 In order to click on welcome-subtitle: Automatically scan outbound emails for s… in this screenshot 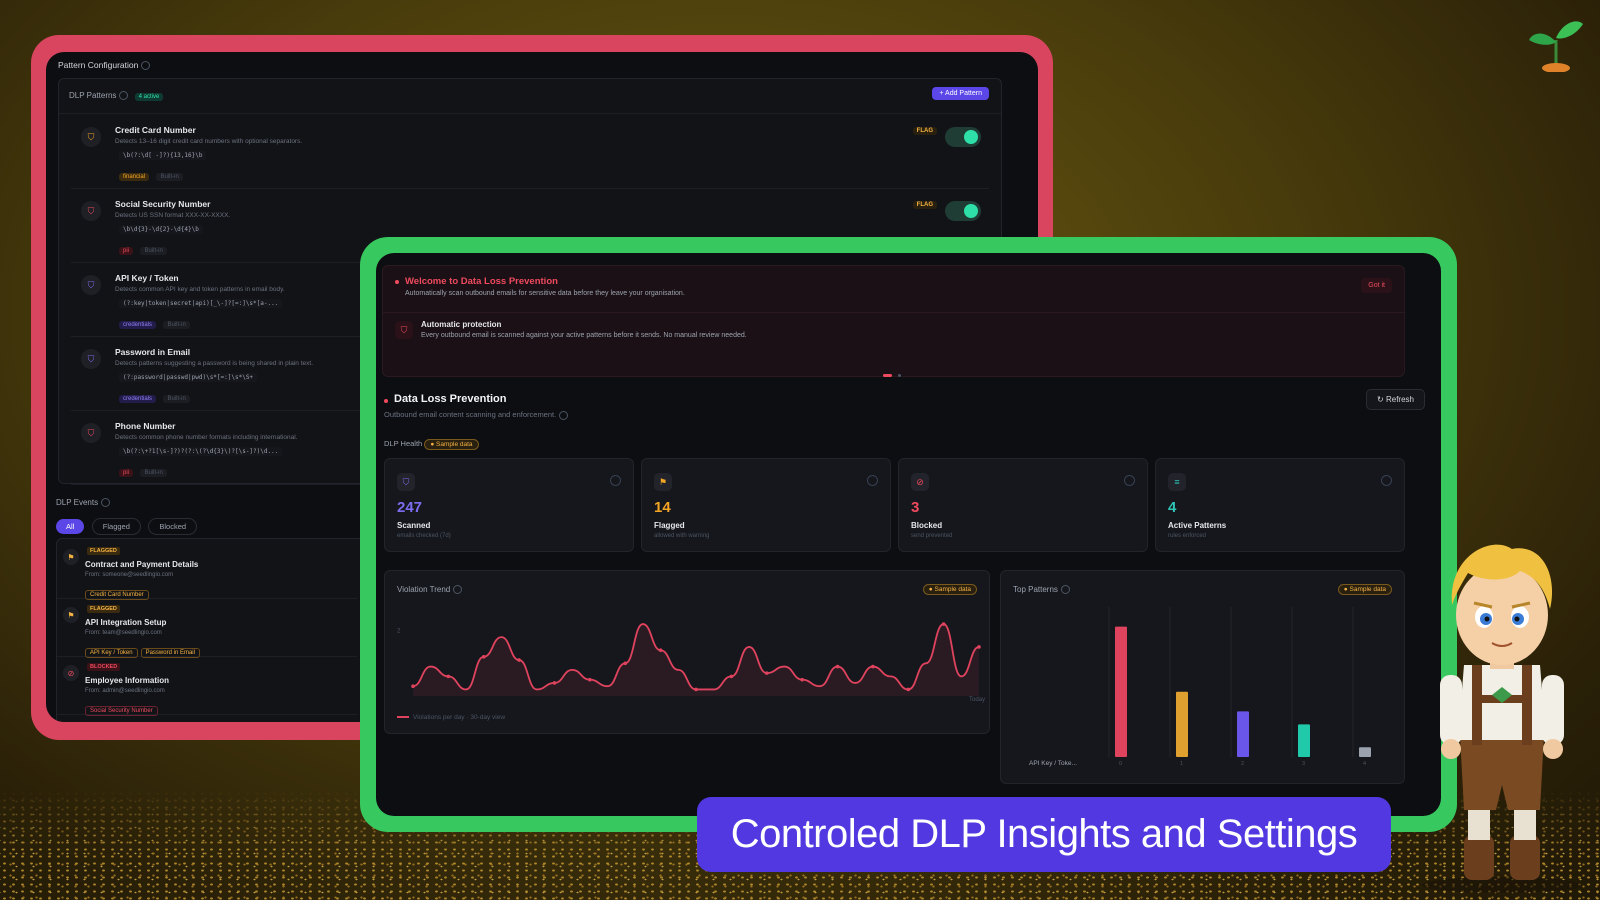, I will do `click(545, 293)`.